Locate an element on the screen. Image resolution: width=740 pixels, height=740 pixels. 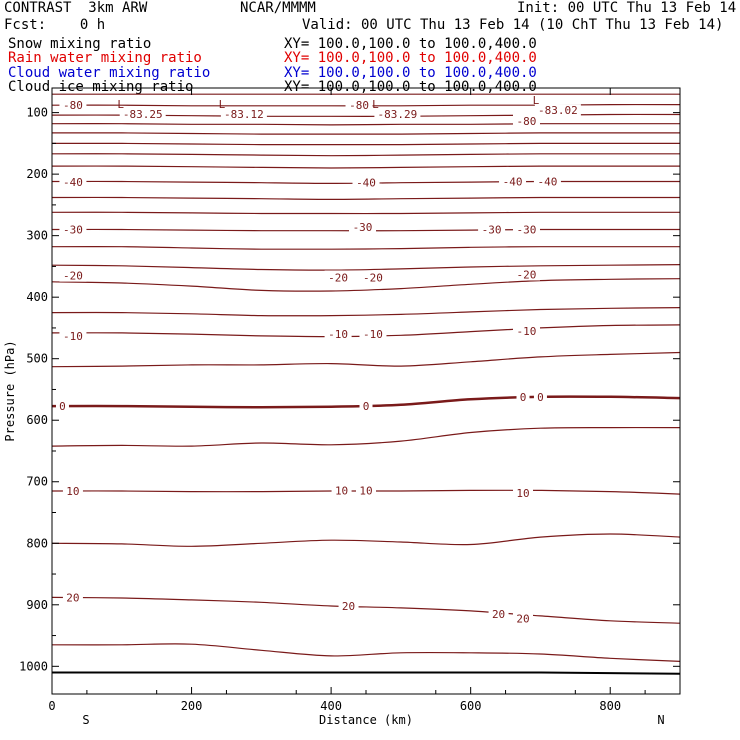
low-value-label: -83.29 is located at coordinates (398, 114).